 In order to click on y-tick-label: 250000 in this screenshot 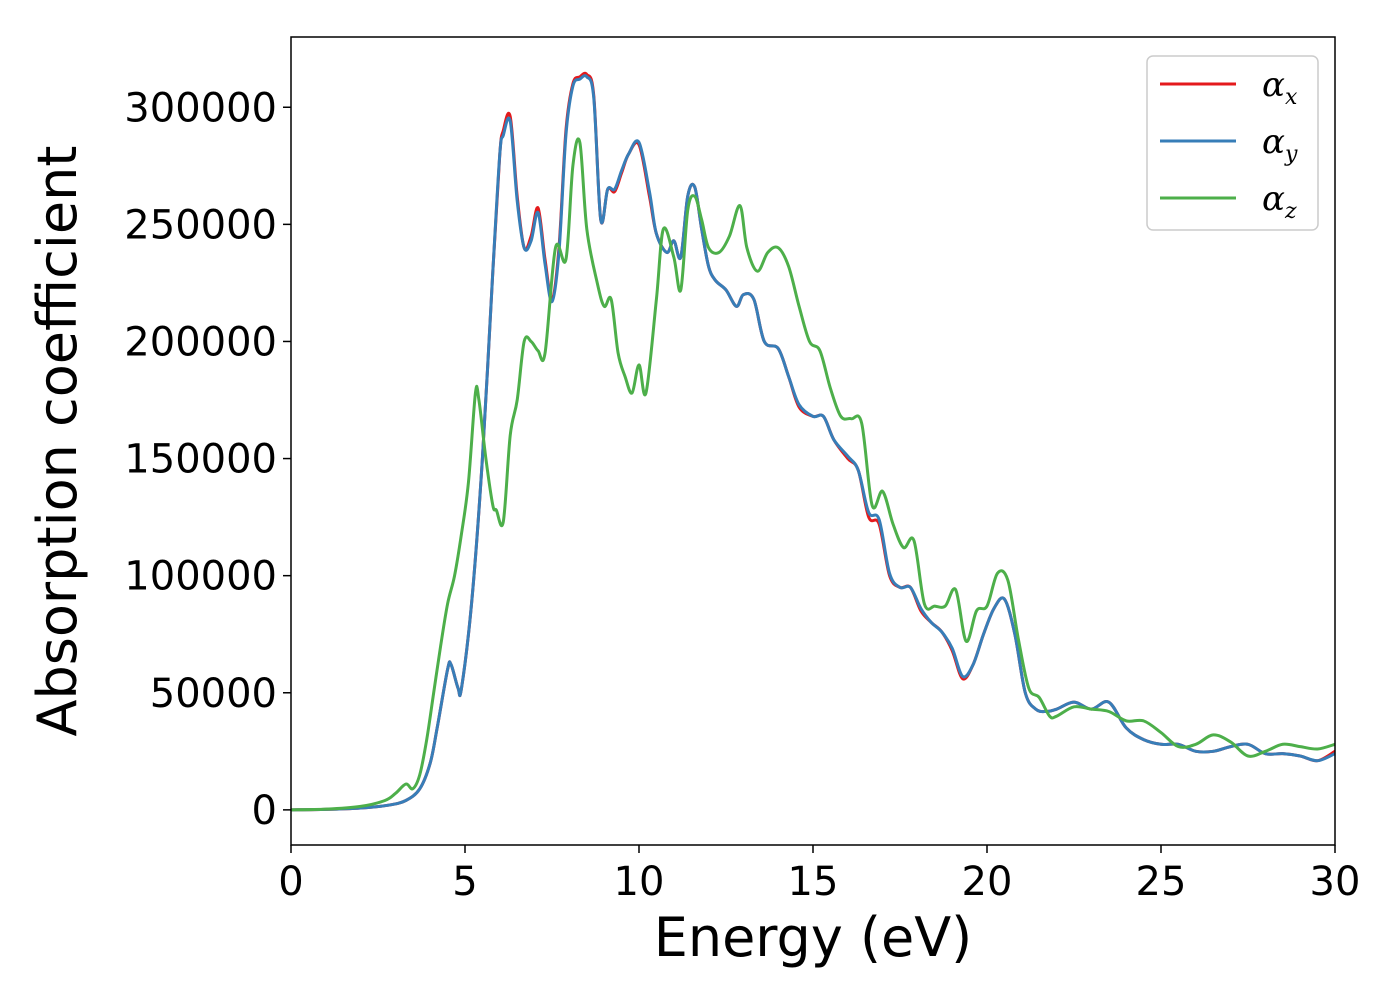, I will do `click(200, 225)`.